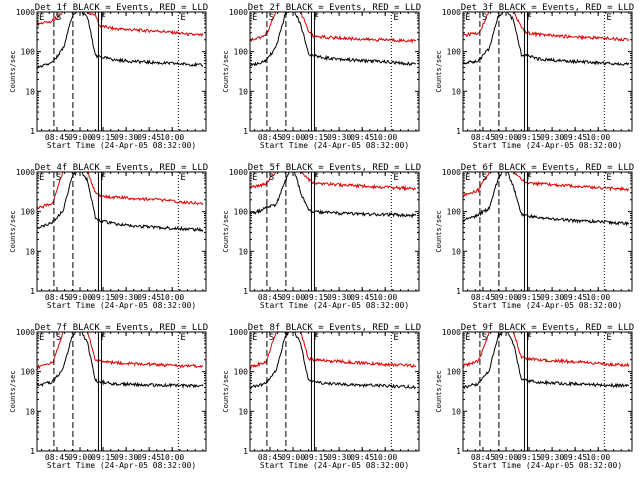  Describe the element at coordinates (121, 8) in the screenshot. I see `panel-title: Det 1f BLACK = Events, RED = LLD` at that location.